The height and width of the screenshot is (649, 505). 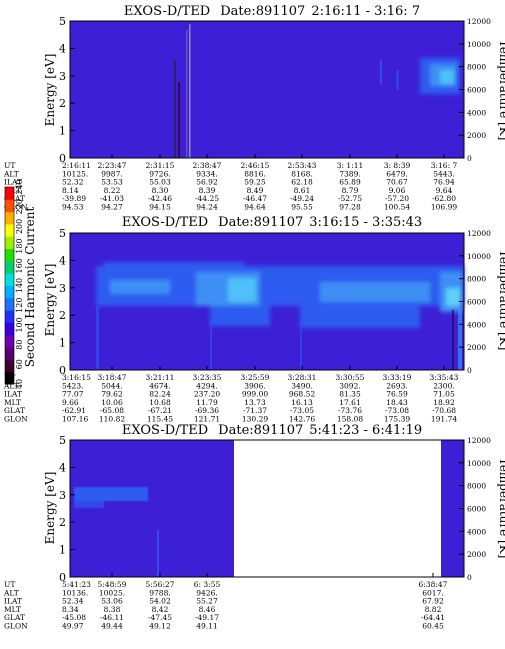 What do you see at coordinates (75, 173) in the screenshot?
I see `ephemeris-cell: 10125.` at bounding box center [75, 173].